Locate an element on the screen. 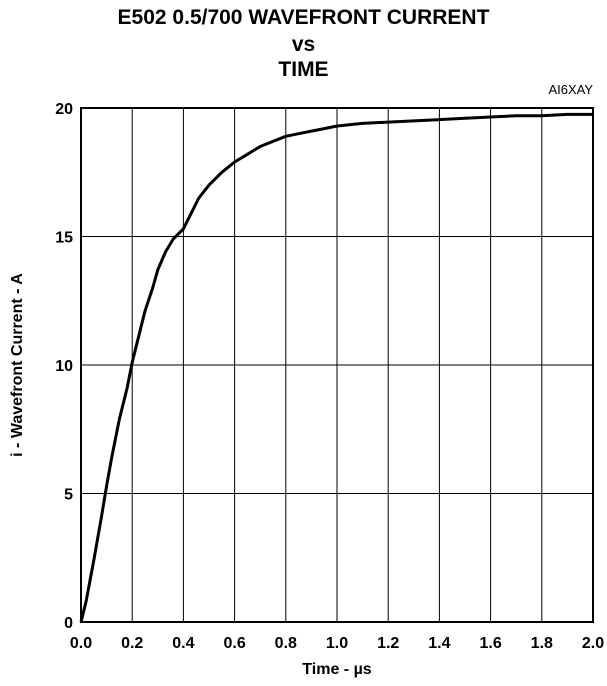 Image resolution: width=607 pixels, height=686 pixels. x-tick-labels: 0.0 0.2 0.4 0.6 0.8 1.0 1.2 1.4 1.6 1.8 2.0 is located at coordinates (337, 643).